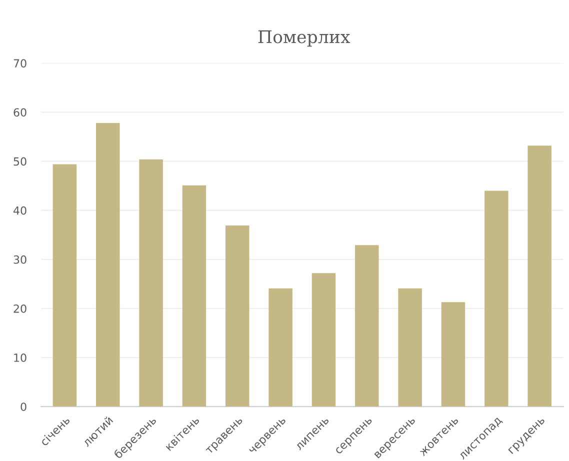 This screenshot has width=569, height=461. What do you see at coordinates (23, 406) in the screenshot?
I see `y-tick-label: 0` at bounding box center [23, 406].